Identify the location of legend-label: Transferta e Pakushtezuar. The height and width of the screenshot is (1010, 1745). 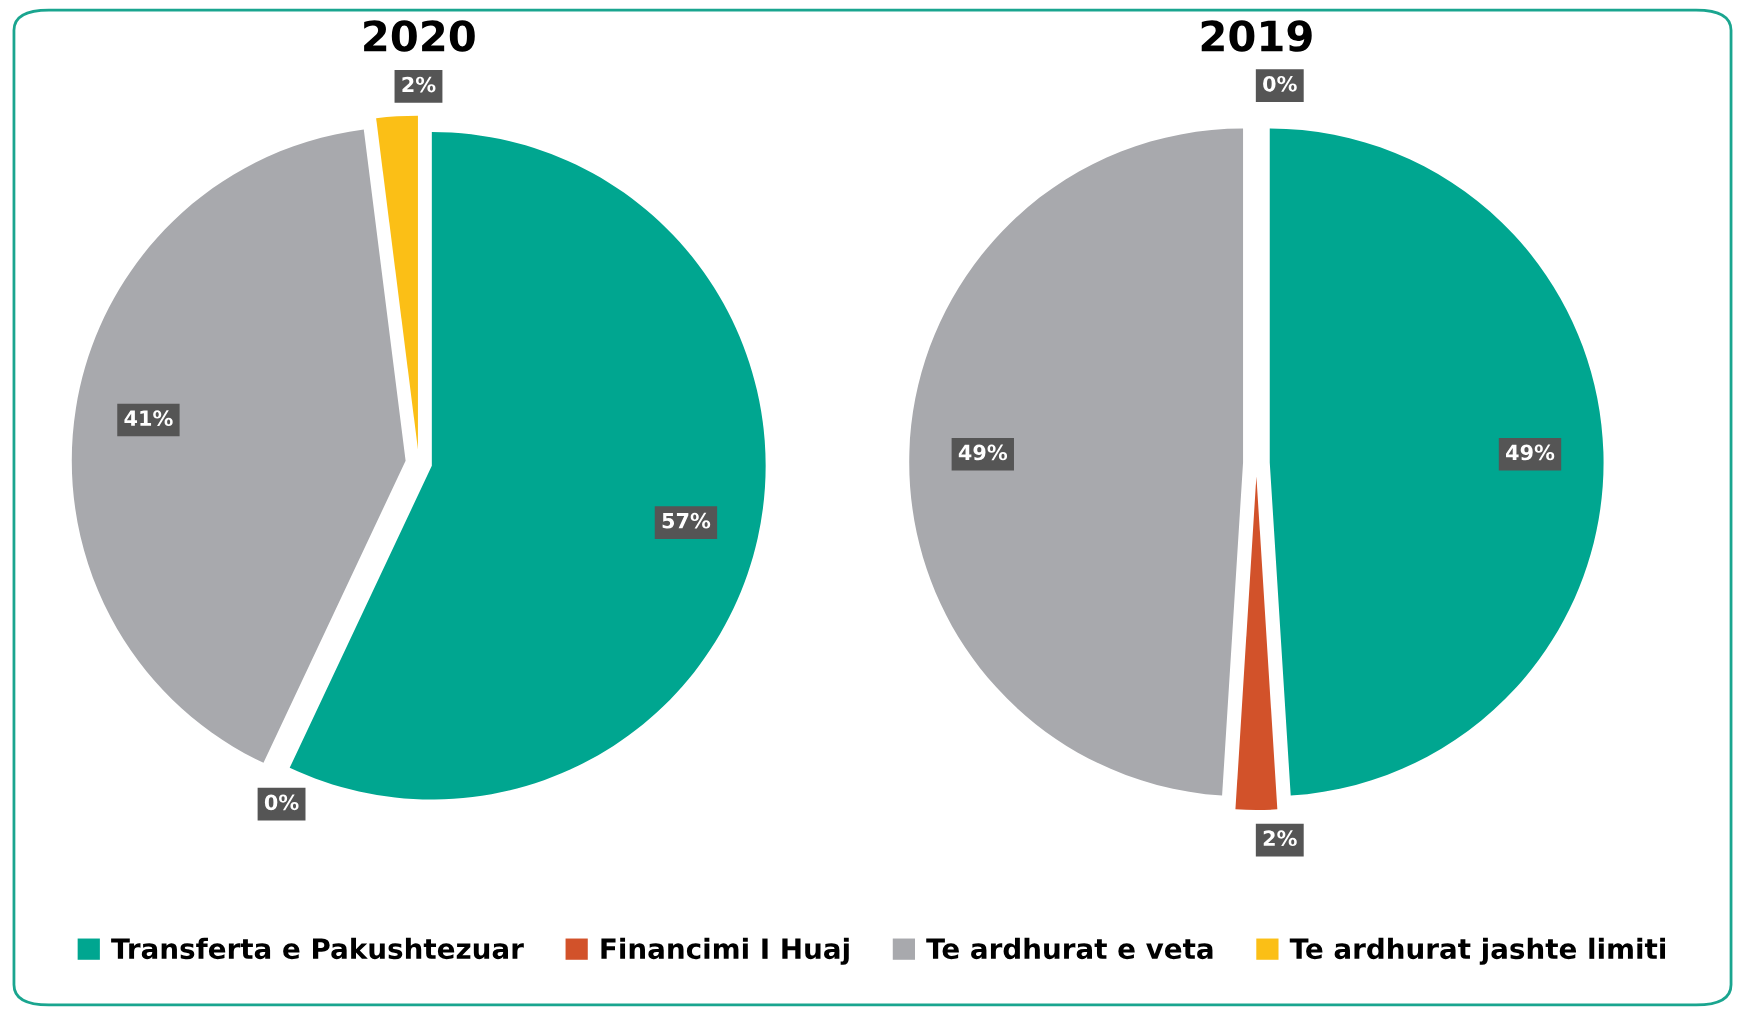
(317, 948).